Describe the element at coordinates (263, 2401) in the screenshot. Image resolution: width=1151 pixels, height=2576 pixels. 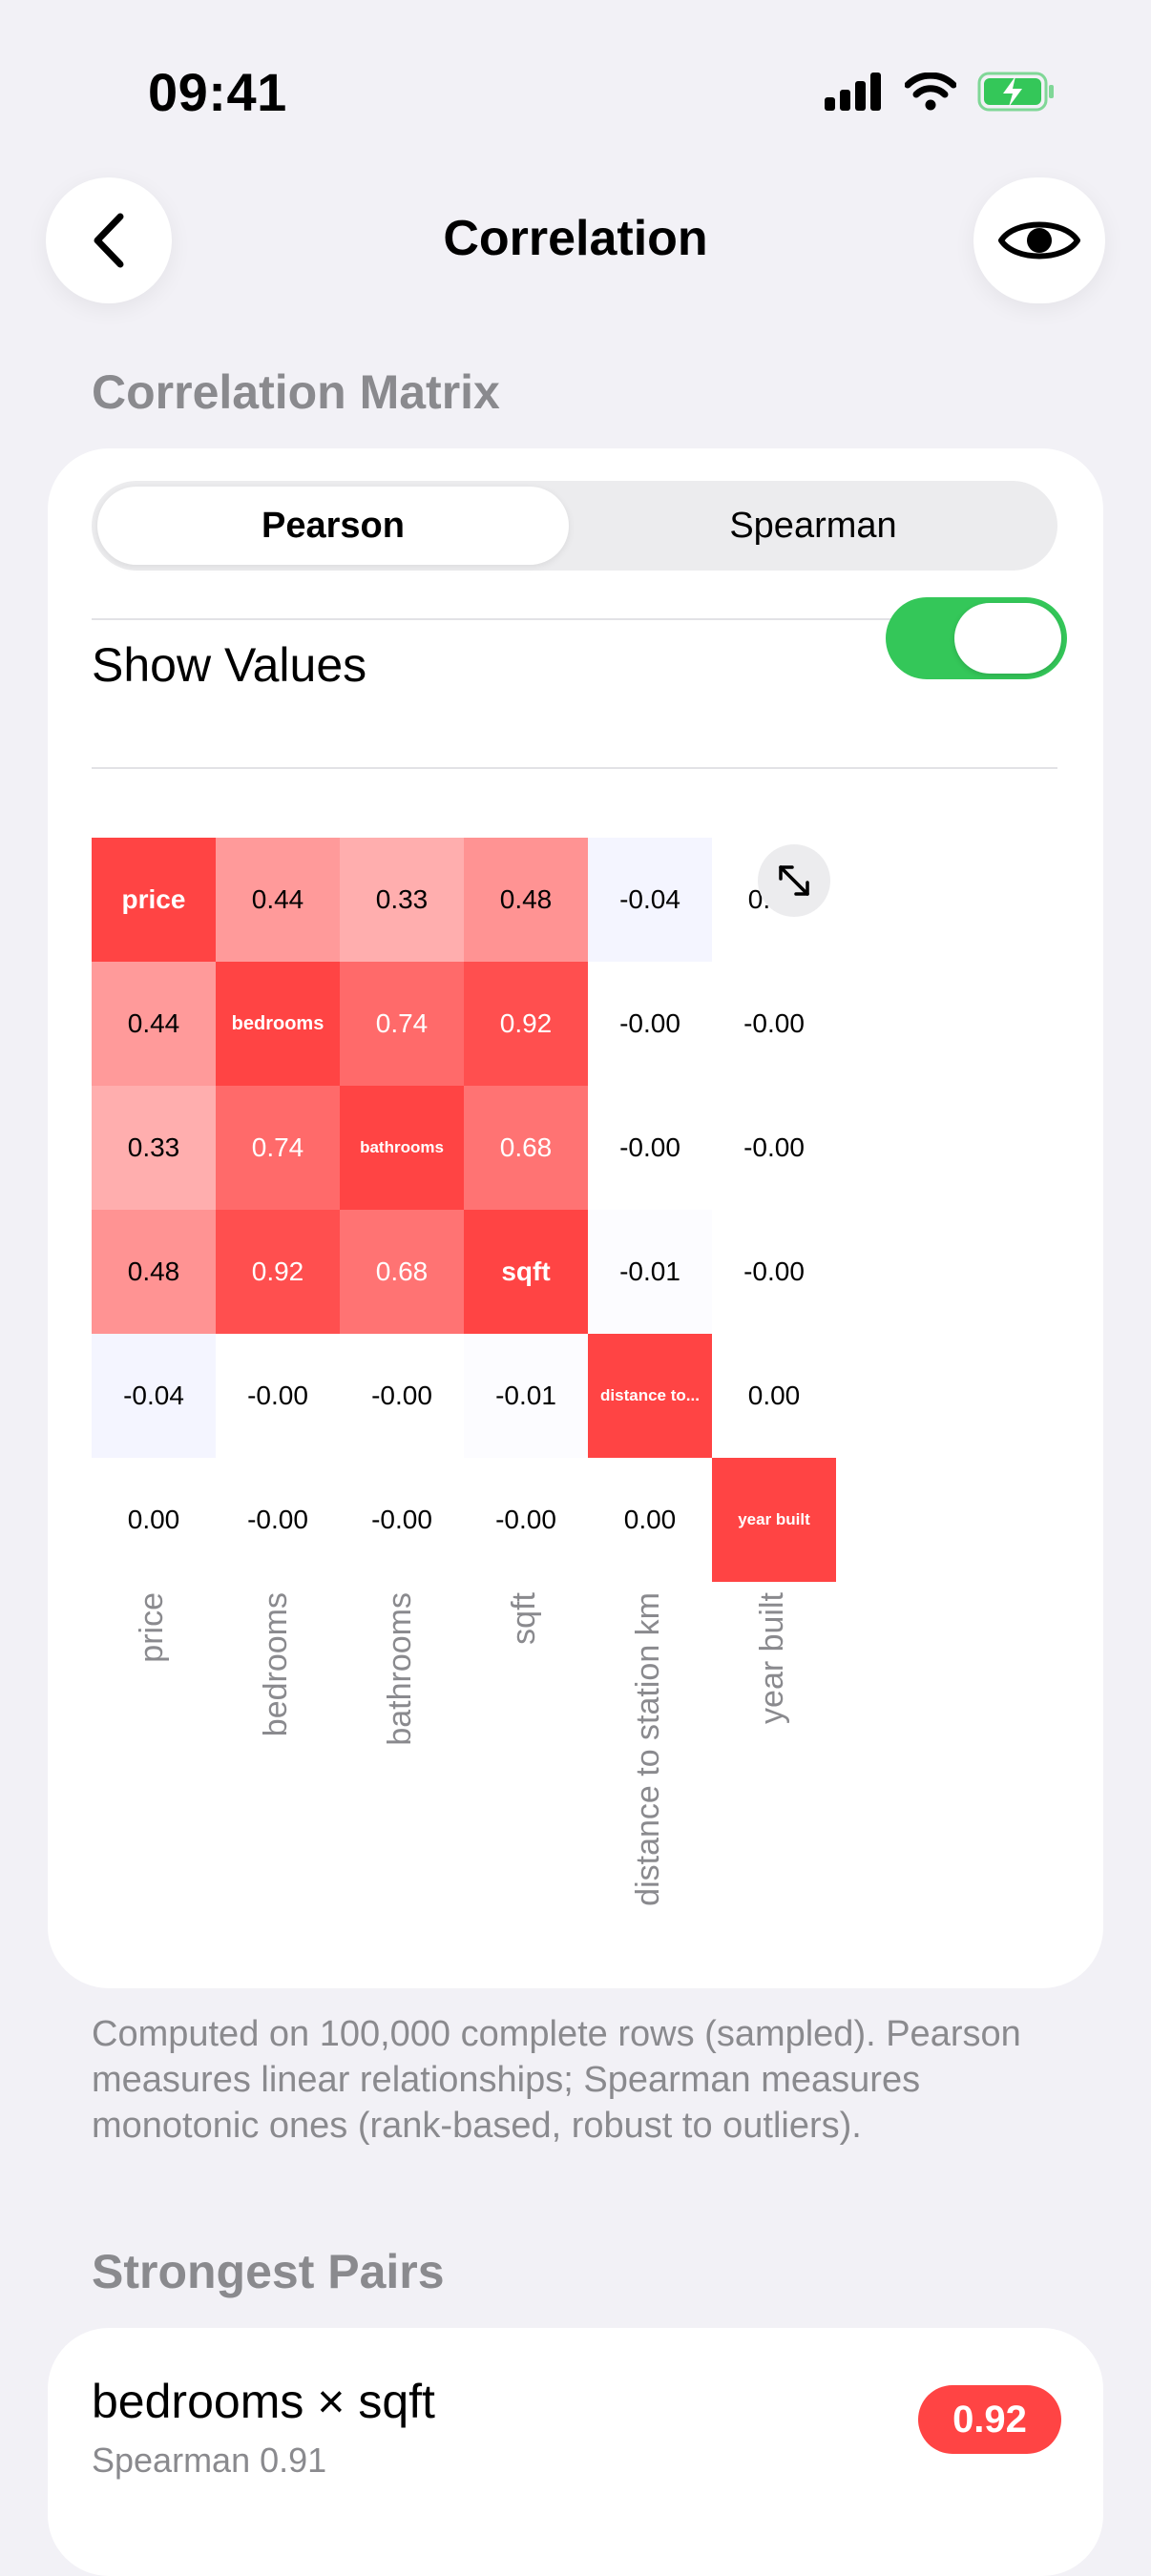
I see `pair-title: bedrooms × sqft` at that location.